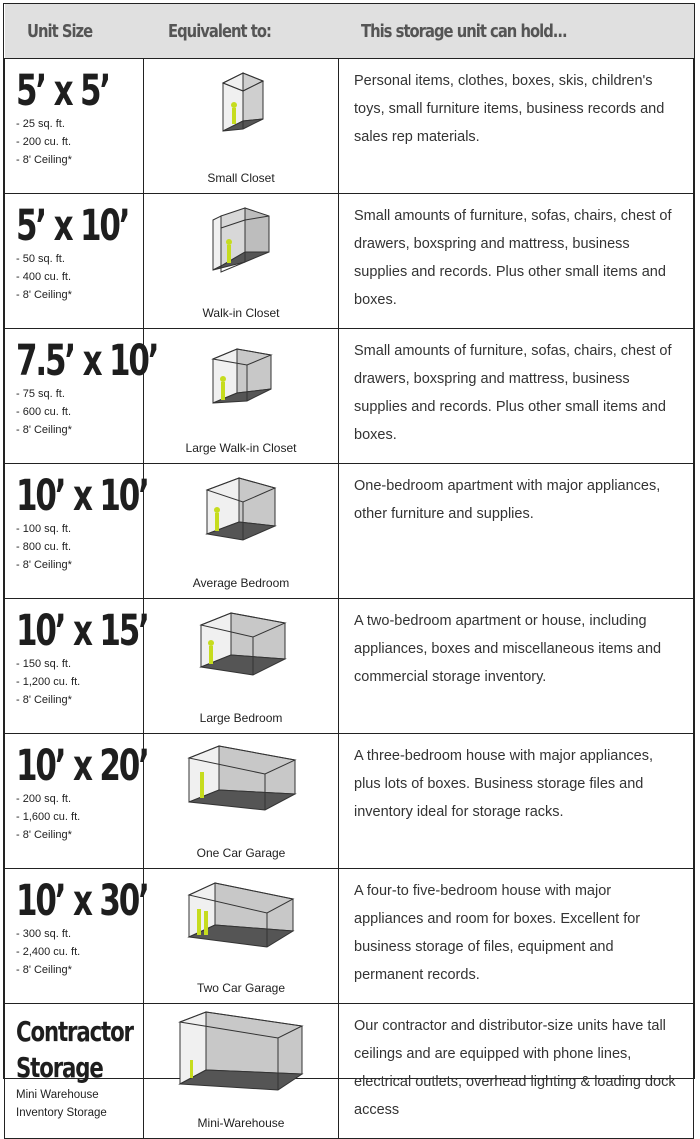  Describe the element at coordinates (242, 778) in the screenshot. I see `one-car-garage-icon` at that location.